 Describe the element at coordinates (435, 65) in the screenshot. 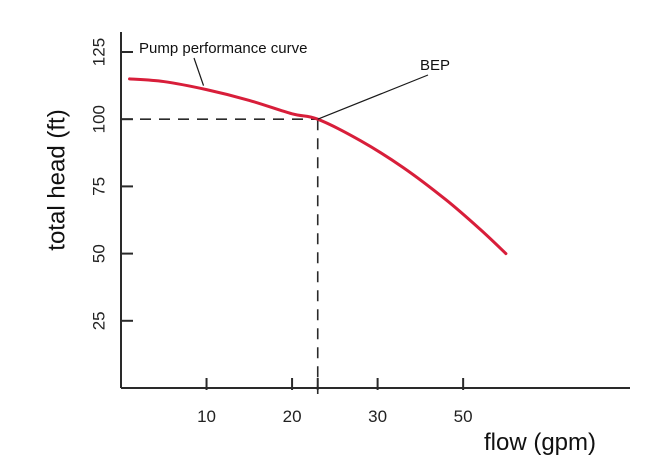

I see `bep-label: BEP` at that location.